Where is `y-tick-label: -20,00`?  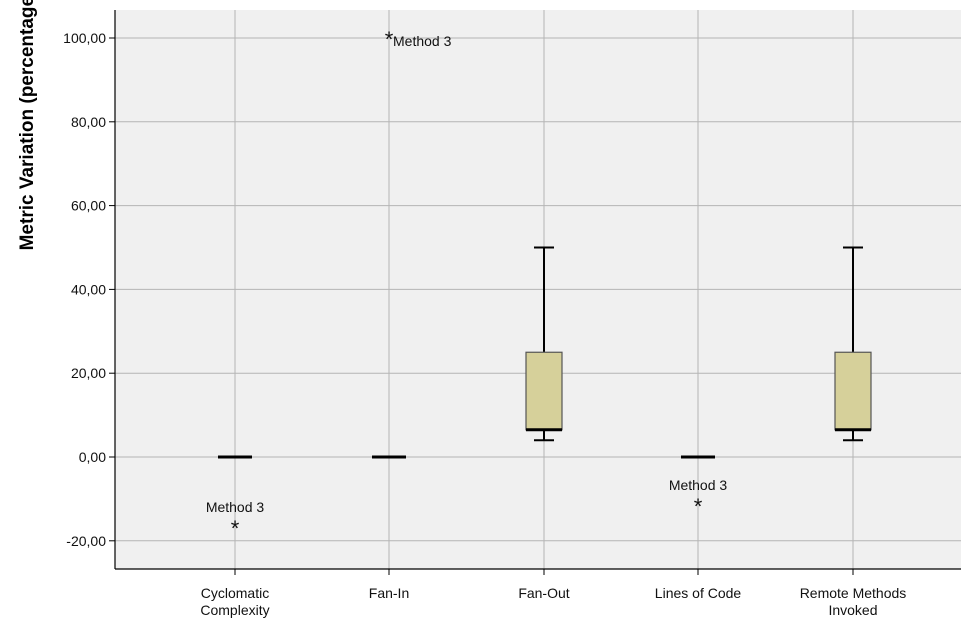 y-tick-label: -20,00 is located at coordinates (86, 541).